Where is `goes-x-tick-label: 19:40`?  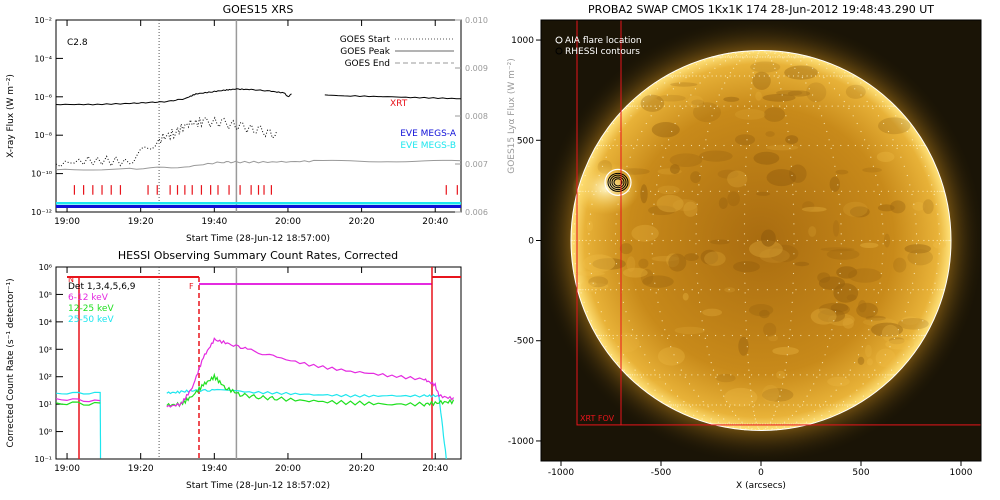
goes-x-tick-label: 19:40 is located at coordinates (214, 222).